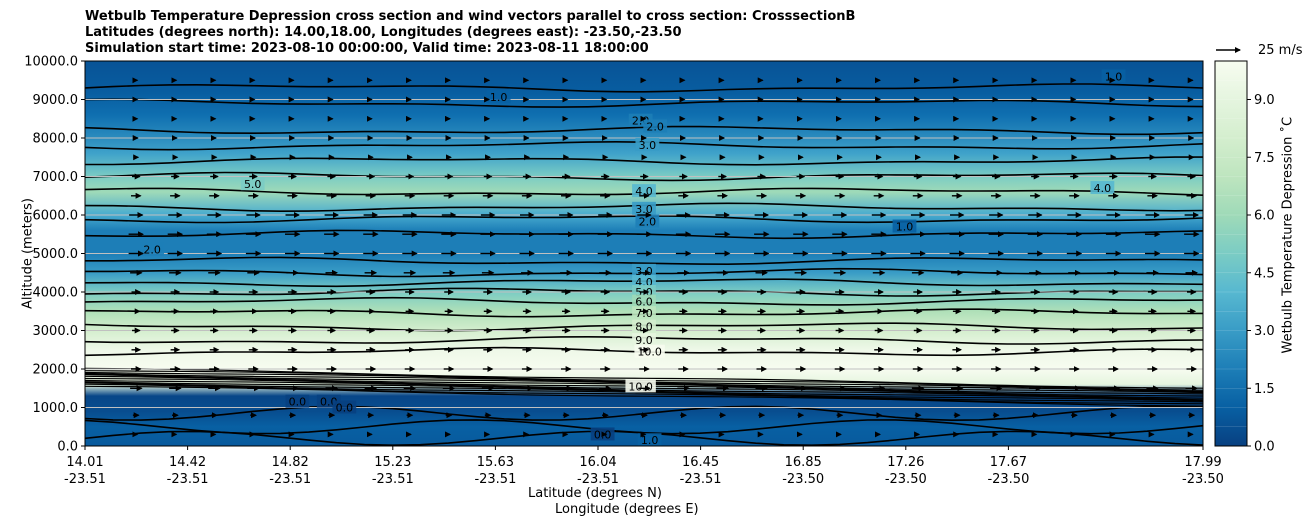 This screenshot has width=1312, height=526. I want to click on x-tick-label-lat: 14.42, so click(187, 462).